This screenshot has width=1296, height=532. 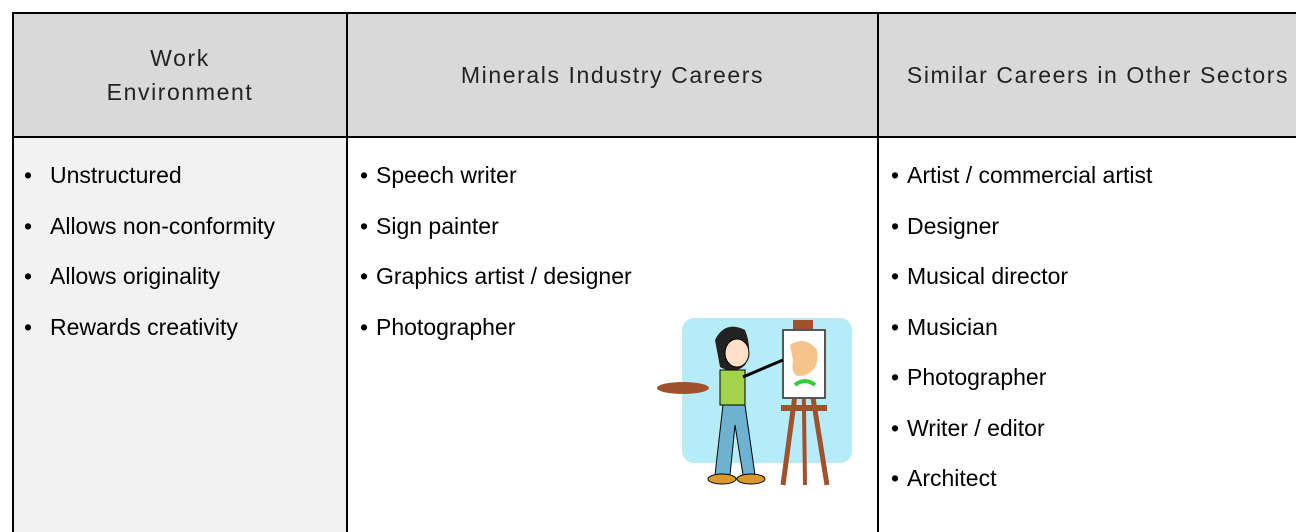 I want to click on list-item: Speech writer, so click(x=612, y=175).